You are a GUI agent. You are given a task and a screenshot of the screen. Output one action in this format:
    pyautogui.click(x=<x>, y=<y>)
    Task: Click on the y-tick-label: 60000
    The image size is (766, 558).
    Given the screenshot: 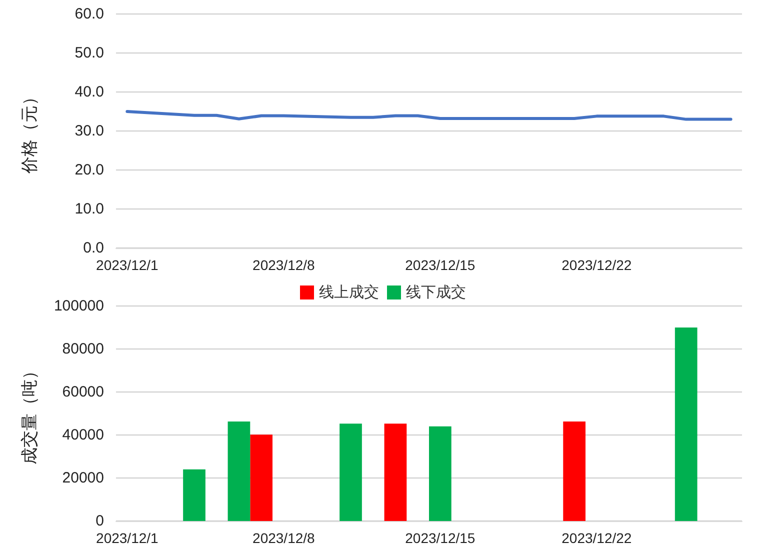 What is the action you would take?
    pyautogui.click(x=83, y=392)
    